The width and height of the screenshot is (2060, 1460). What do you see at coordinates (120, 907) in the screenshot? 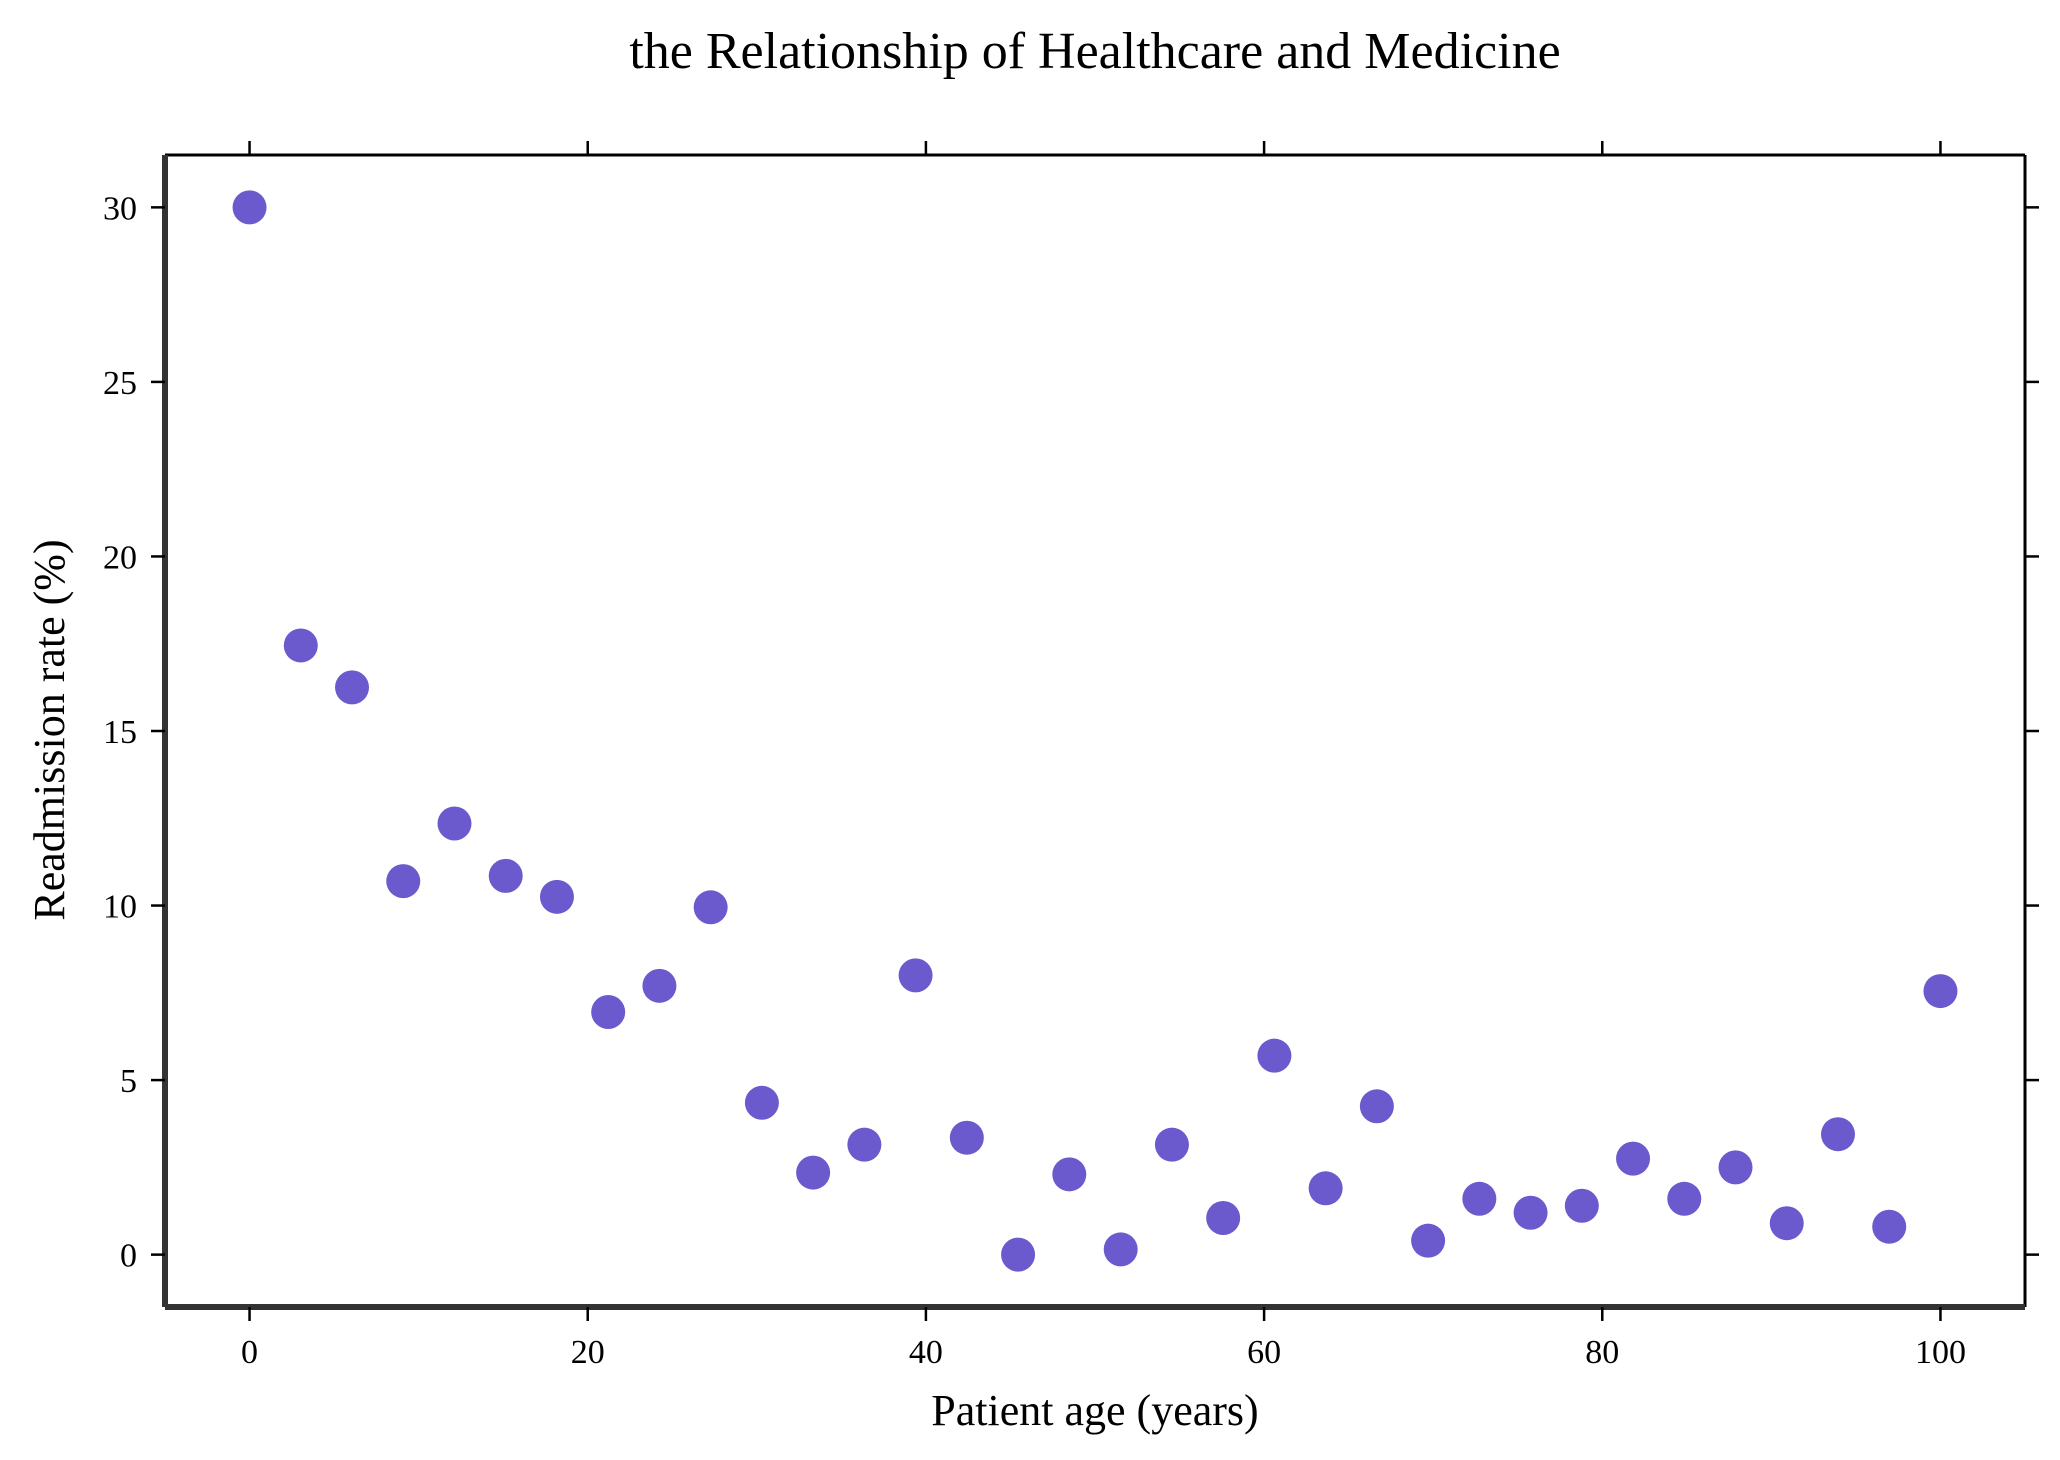
I see `y-tick-label: 10` at bounding box center [120, 907].